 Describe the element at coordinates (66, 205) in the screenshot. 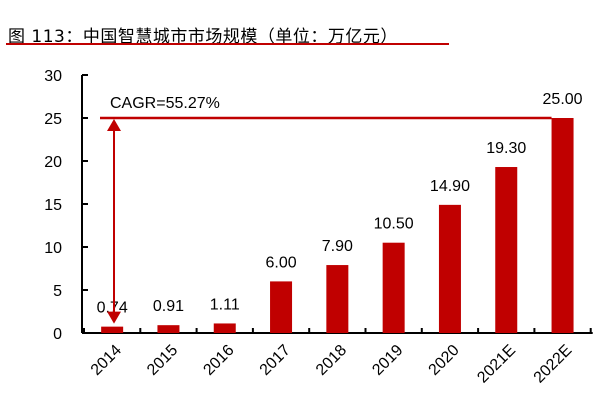

I see `y-axis: 0 5 10 15 20 25 30` at that location.